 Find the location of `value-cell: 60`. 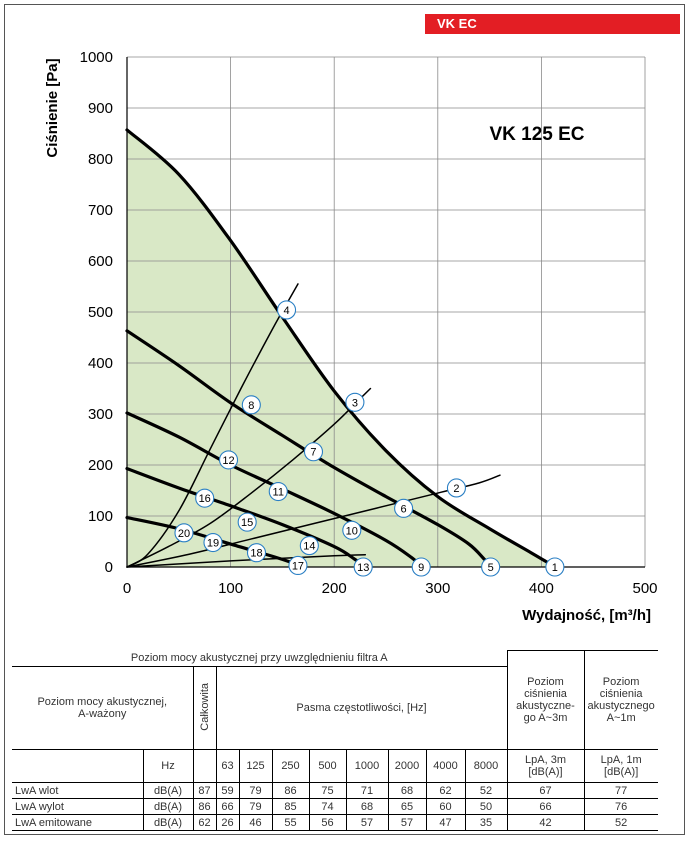

value-cell: 60 is located at coordinates (445, 806).